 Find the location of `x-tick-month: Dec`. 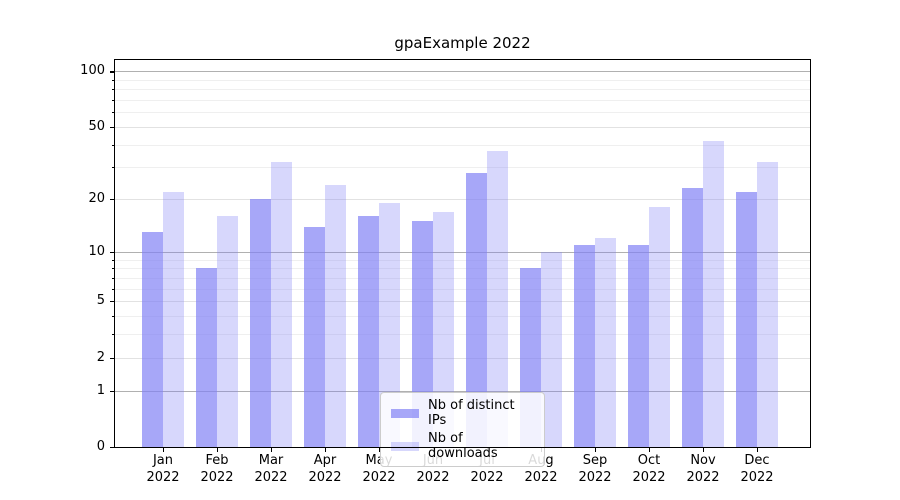

x-tick-month: Dec is located at coordinates (757, 460).